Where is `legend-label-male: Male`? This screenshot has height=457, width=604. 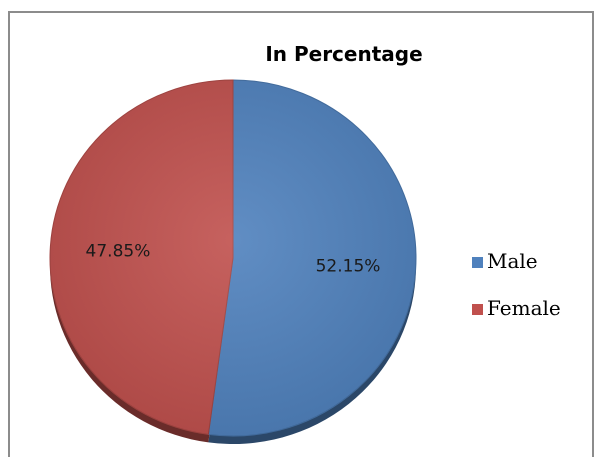 legend-label-male: Male is located at coordinates (512, 261).